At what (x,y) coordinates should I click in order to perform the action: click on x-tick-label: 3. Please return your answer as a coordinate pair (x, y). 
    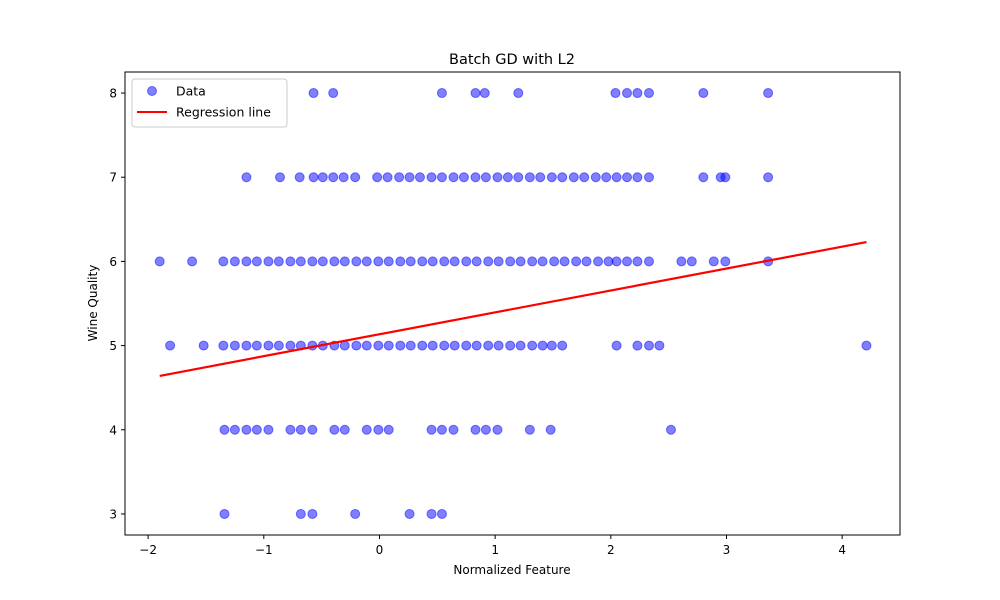
    Looking at the image, I should click on (727, 550).